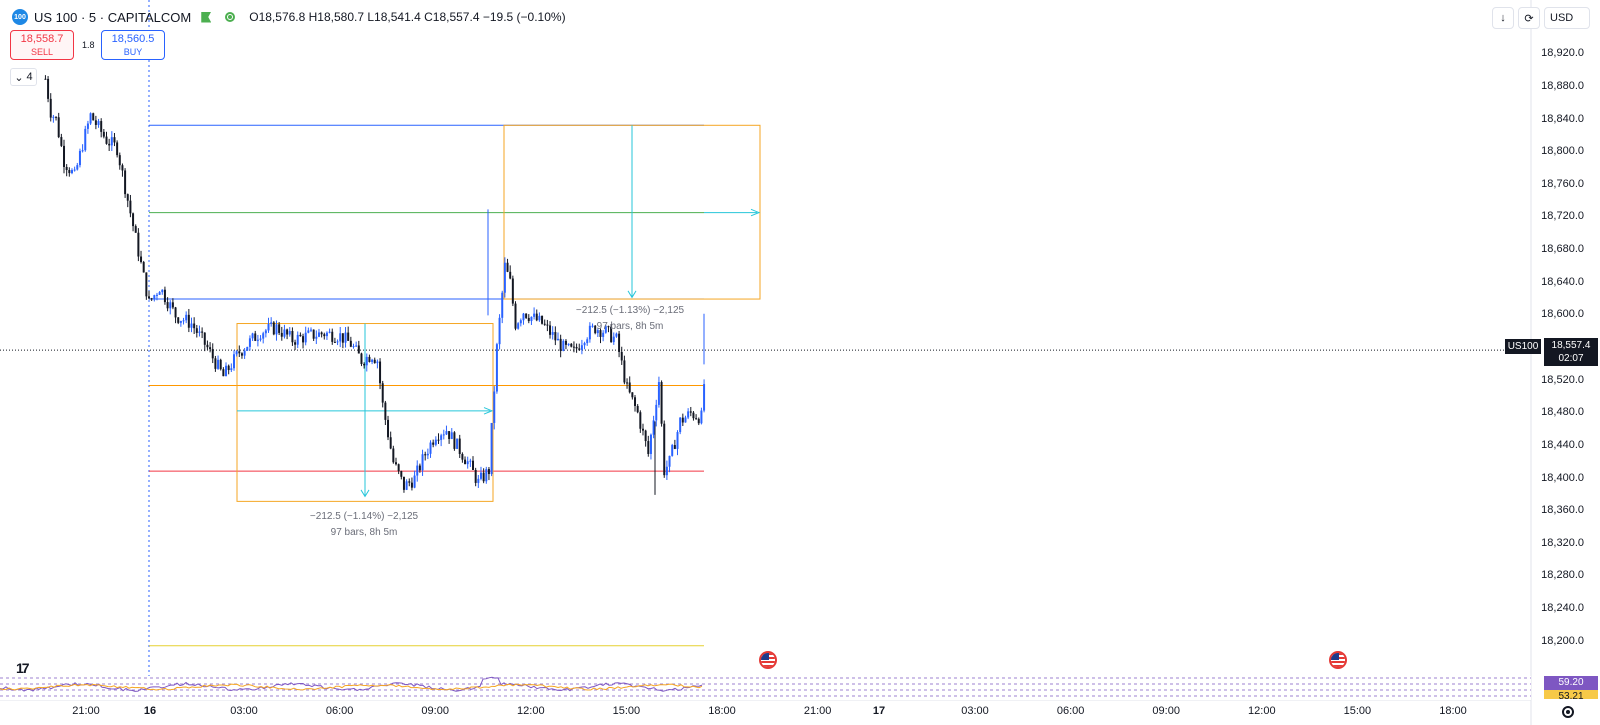 Image resolution: width=1600 pixels, height=725 pixels. Describe the element at coordinates (1166, 711) in the screenshot. I see `time-axis-label: 09:00` at that location.